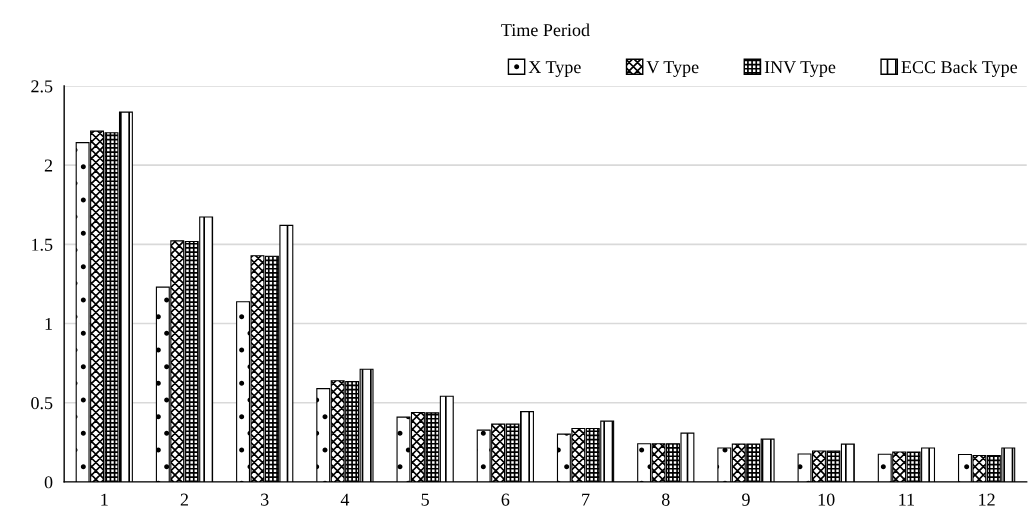  What do you see at coordinates (665, 499) in the screenshot?
I see `x-tick-label: 8` at bounding box center [665, 499].